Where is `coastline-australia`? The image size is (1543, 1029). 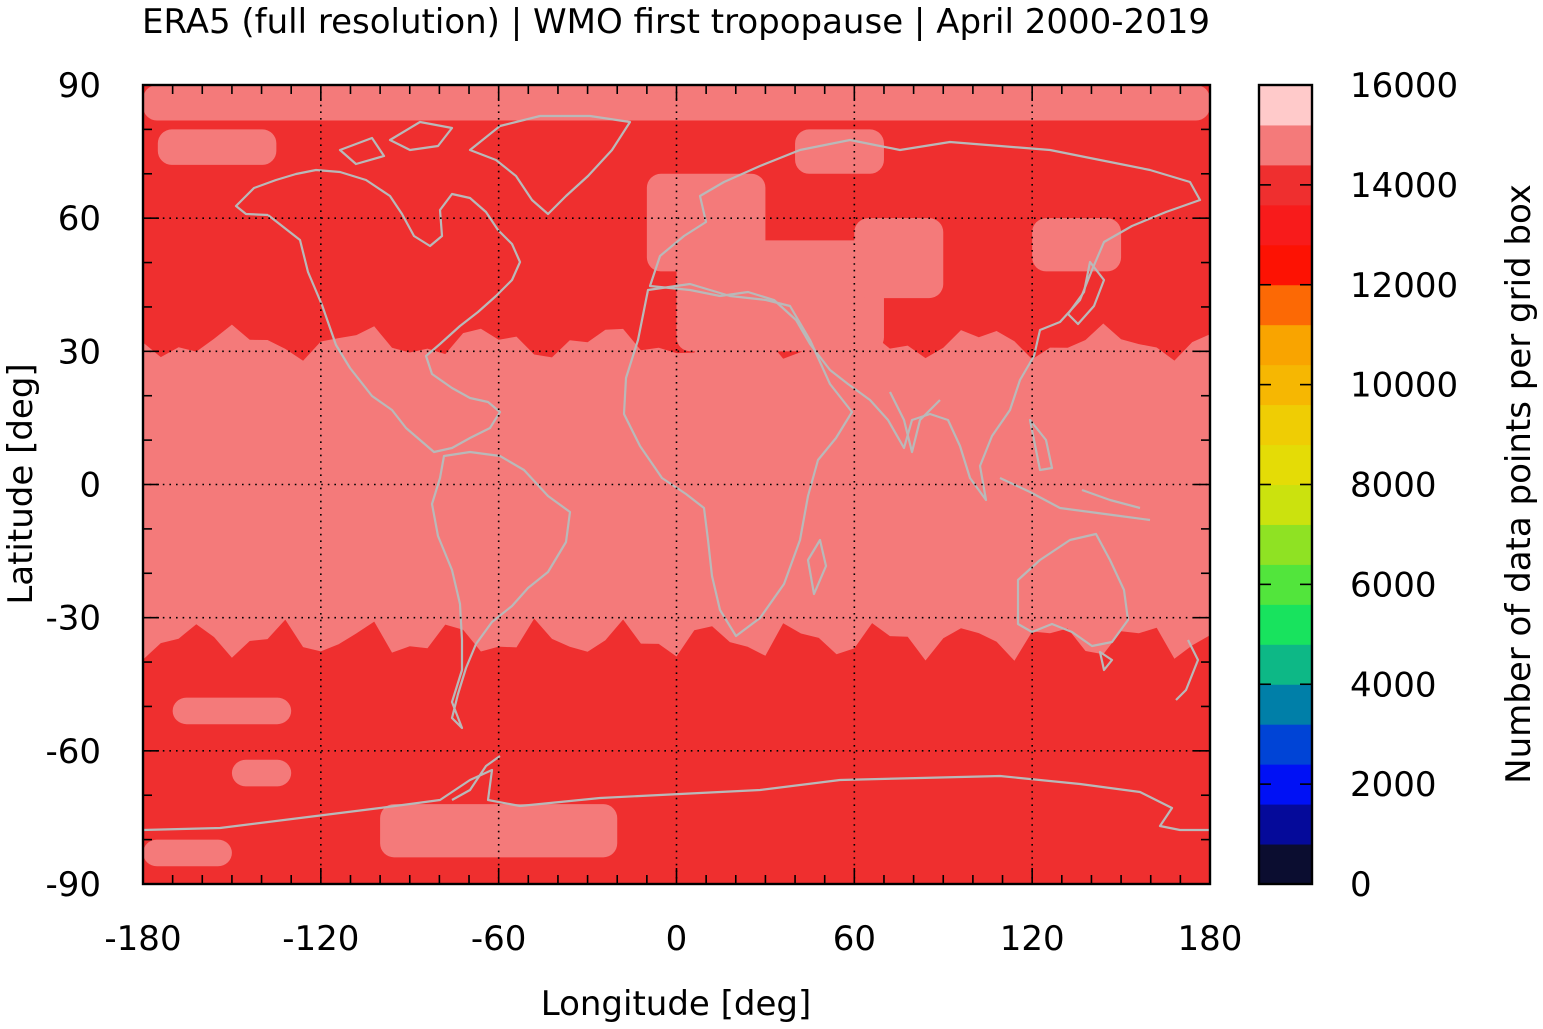 coastline-australia is located at coordinates (1073, 602).